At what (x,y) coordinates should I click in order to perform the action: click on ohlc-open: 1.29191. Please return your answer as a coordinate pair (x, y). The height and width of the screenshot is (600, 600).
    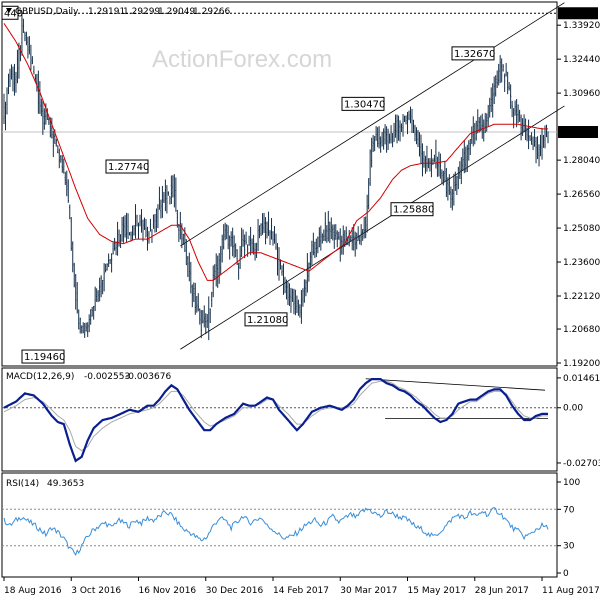
    Looking at the image, I should click on (106, 12).